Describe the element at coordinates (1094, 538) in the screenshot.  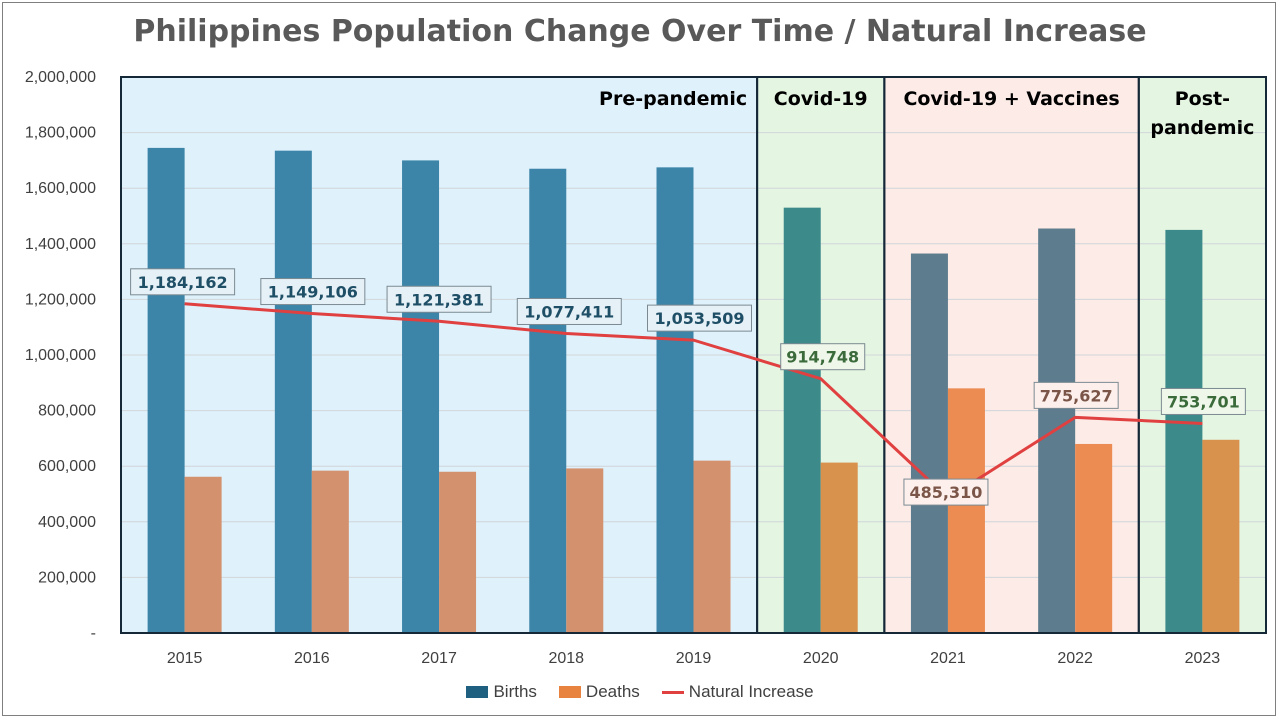
I see `bar-deaths-2022` at that location.